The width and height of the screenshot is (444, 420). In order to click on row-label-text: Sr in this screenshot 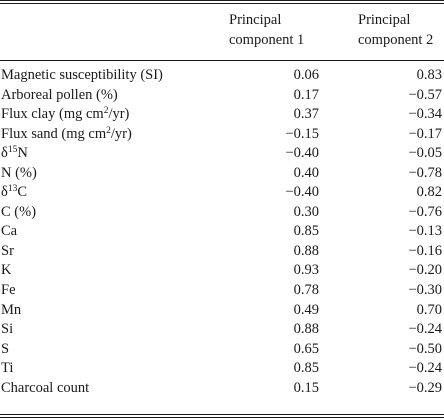, I will do `click(7, 250)`.